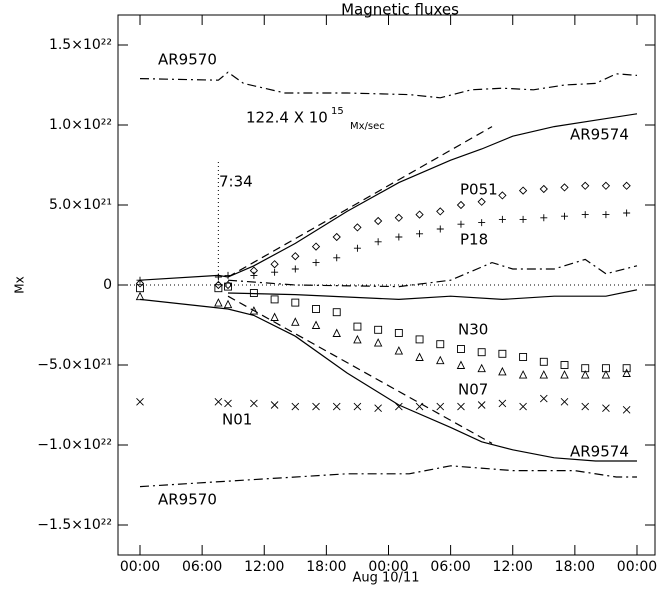  I want to click on y-tick-label: 0, so click(107, 285).